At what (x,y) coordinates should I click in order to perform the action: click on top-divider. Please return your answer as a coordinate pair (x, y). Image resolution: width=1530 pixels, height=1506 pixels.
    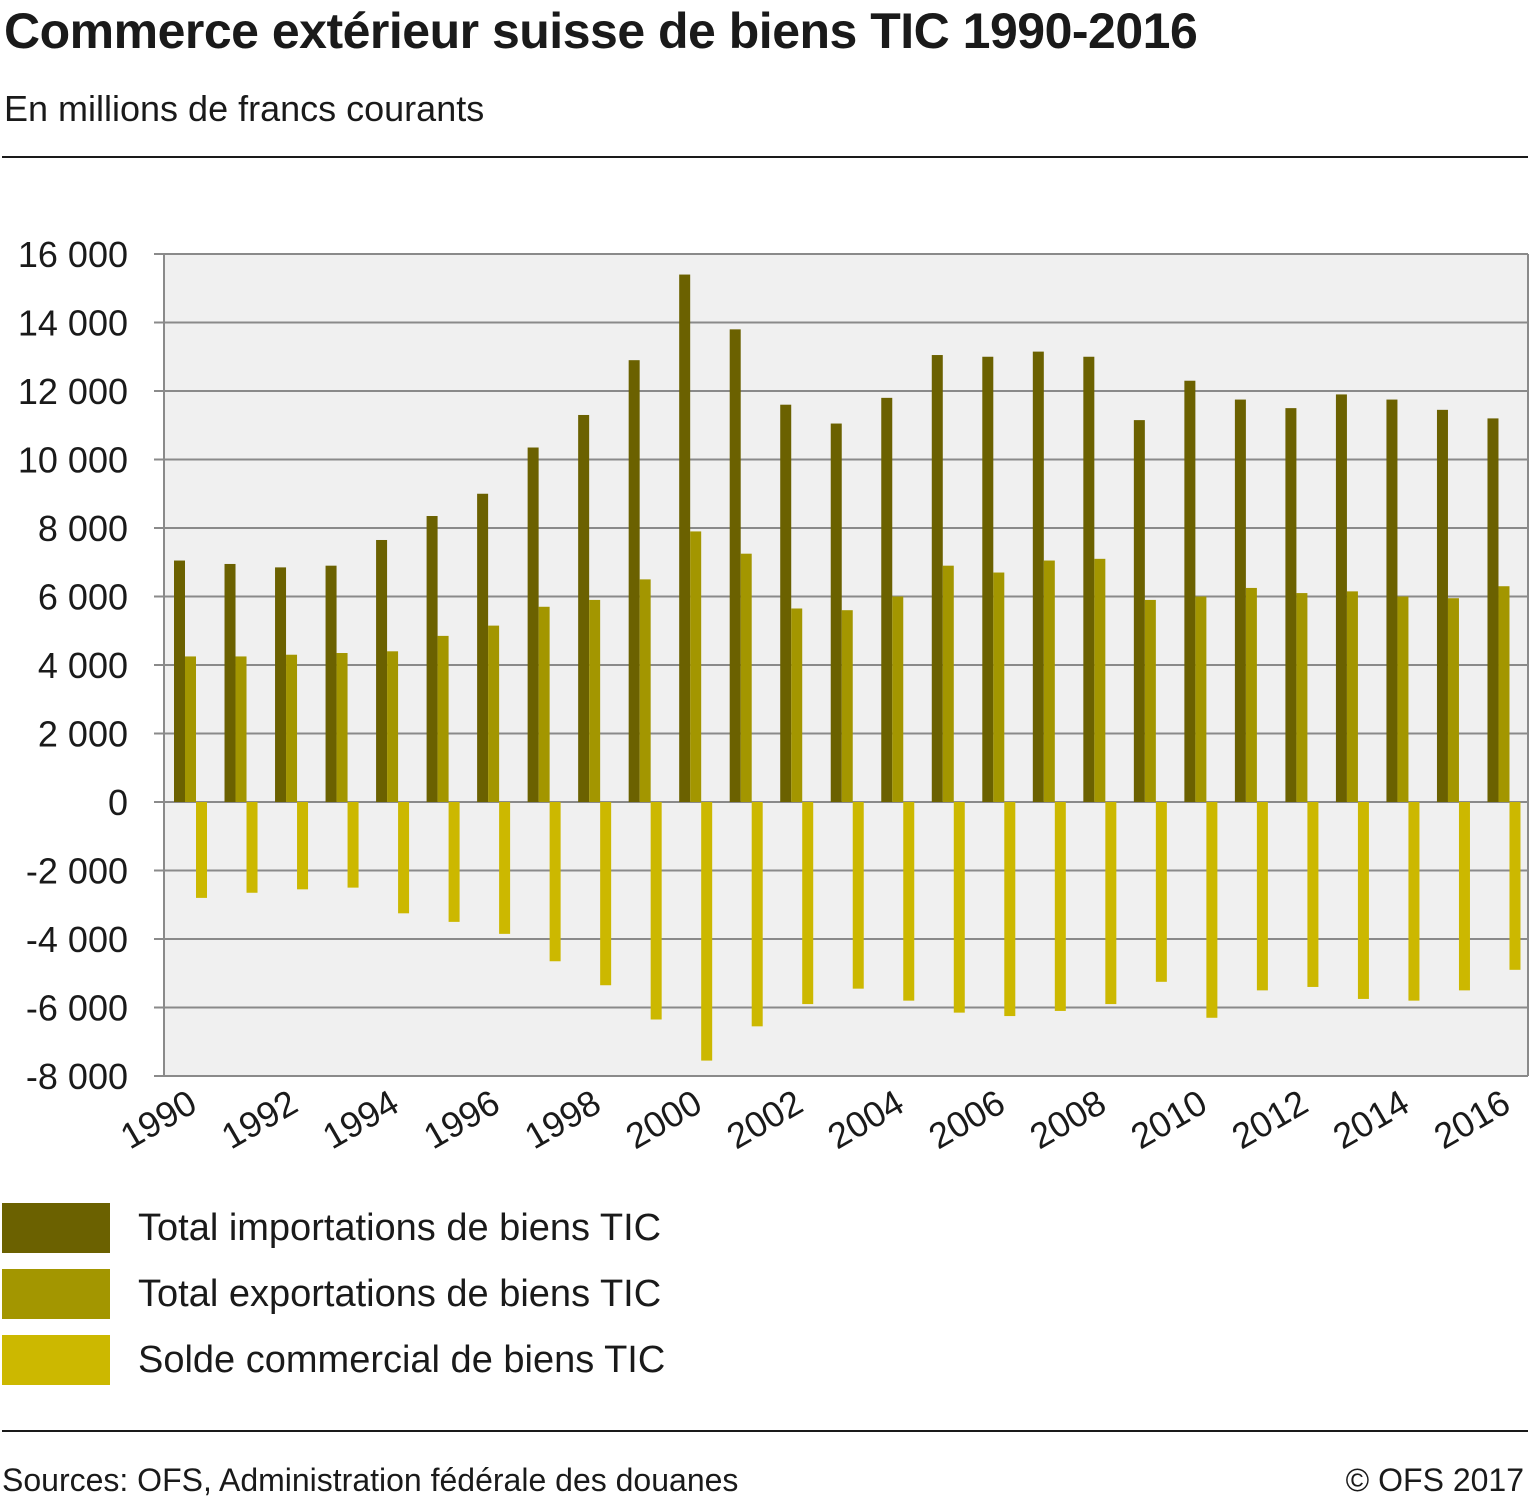
    Looking at the image, I should click on (765, 157).